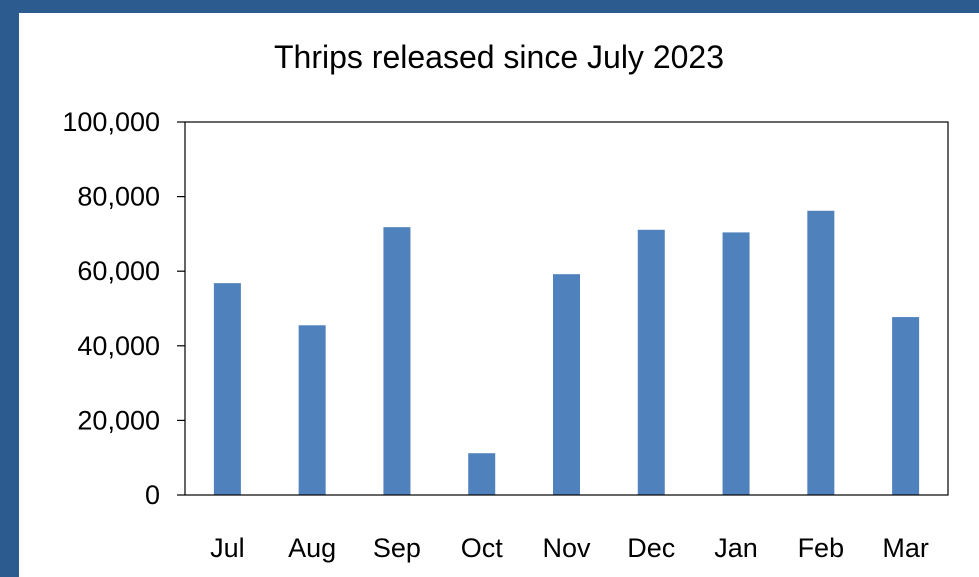  I want to click on y-tick-label: 60,000, so click(118, 271).